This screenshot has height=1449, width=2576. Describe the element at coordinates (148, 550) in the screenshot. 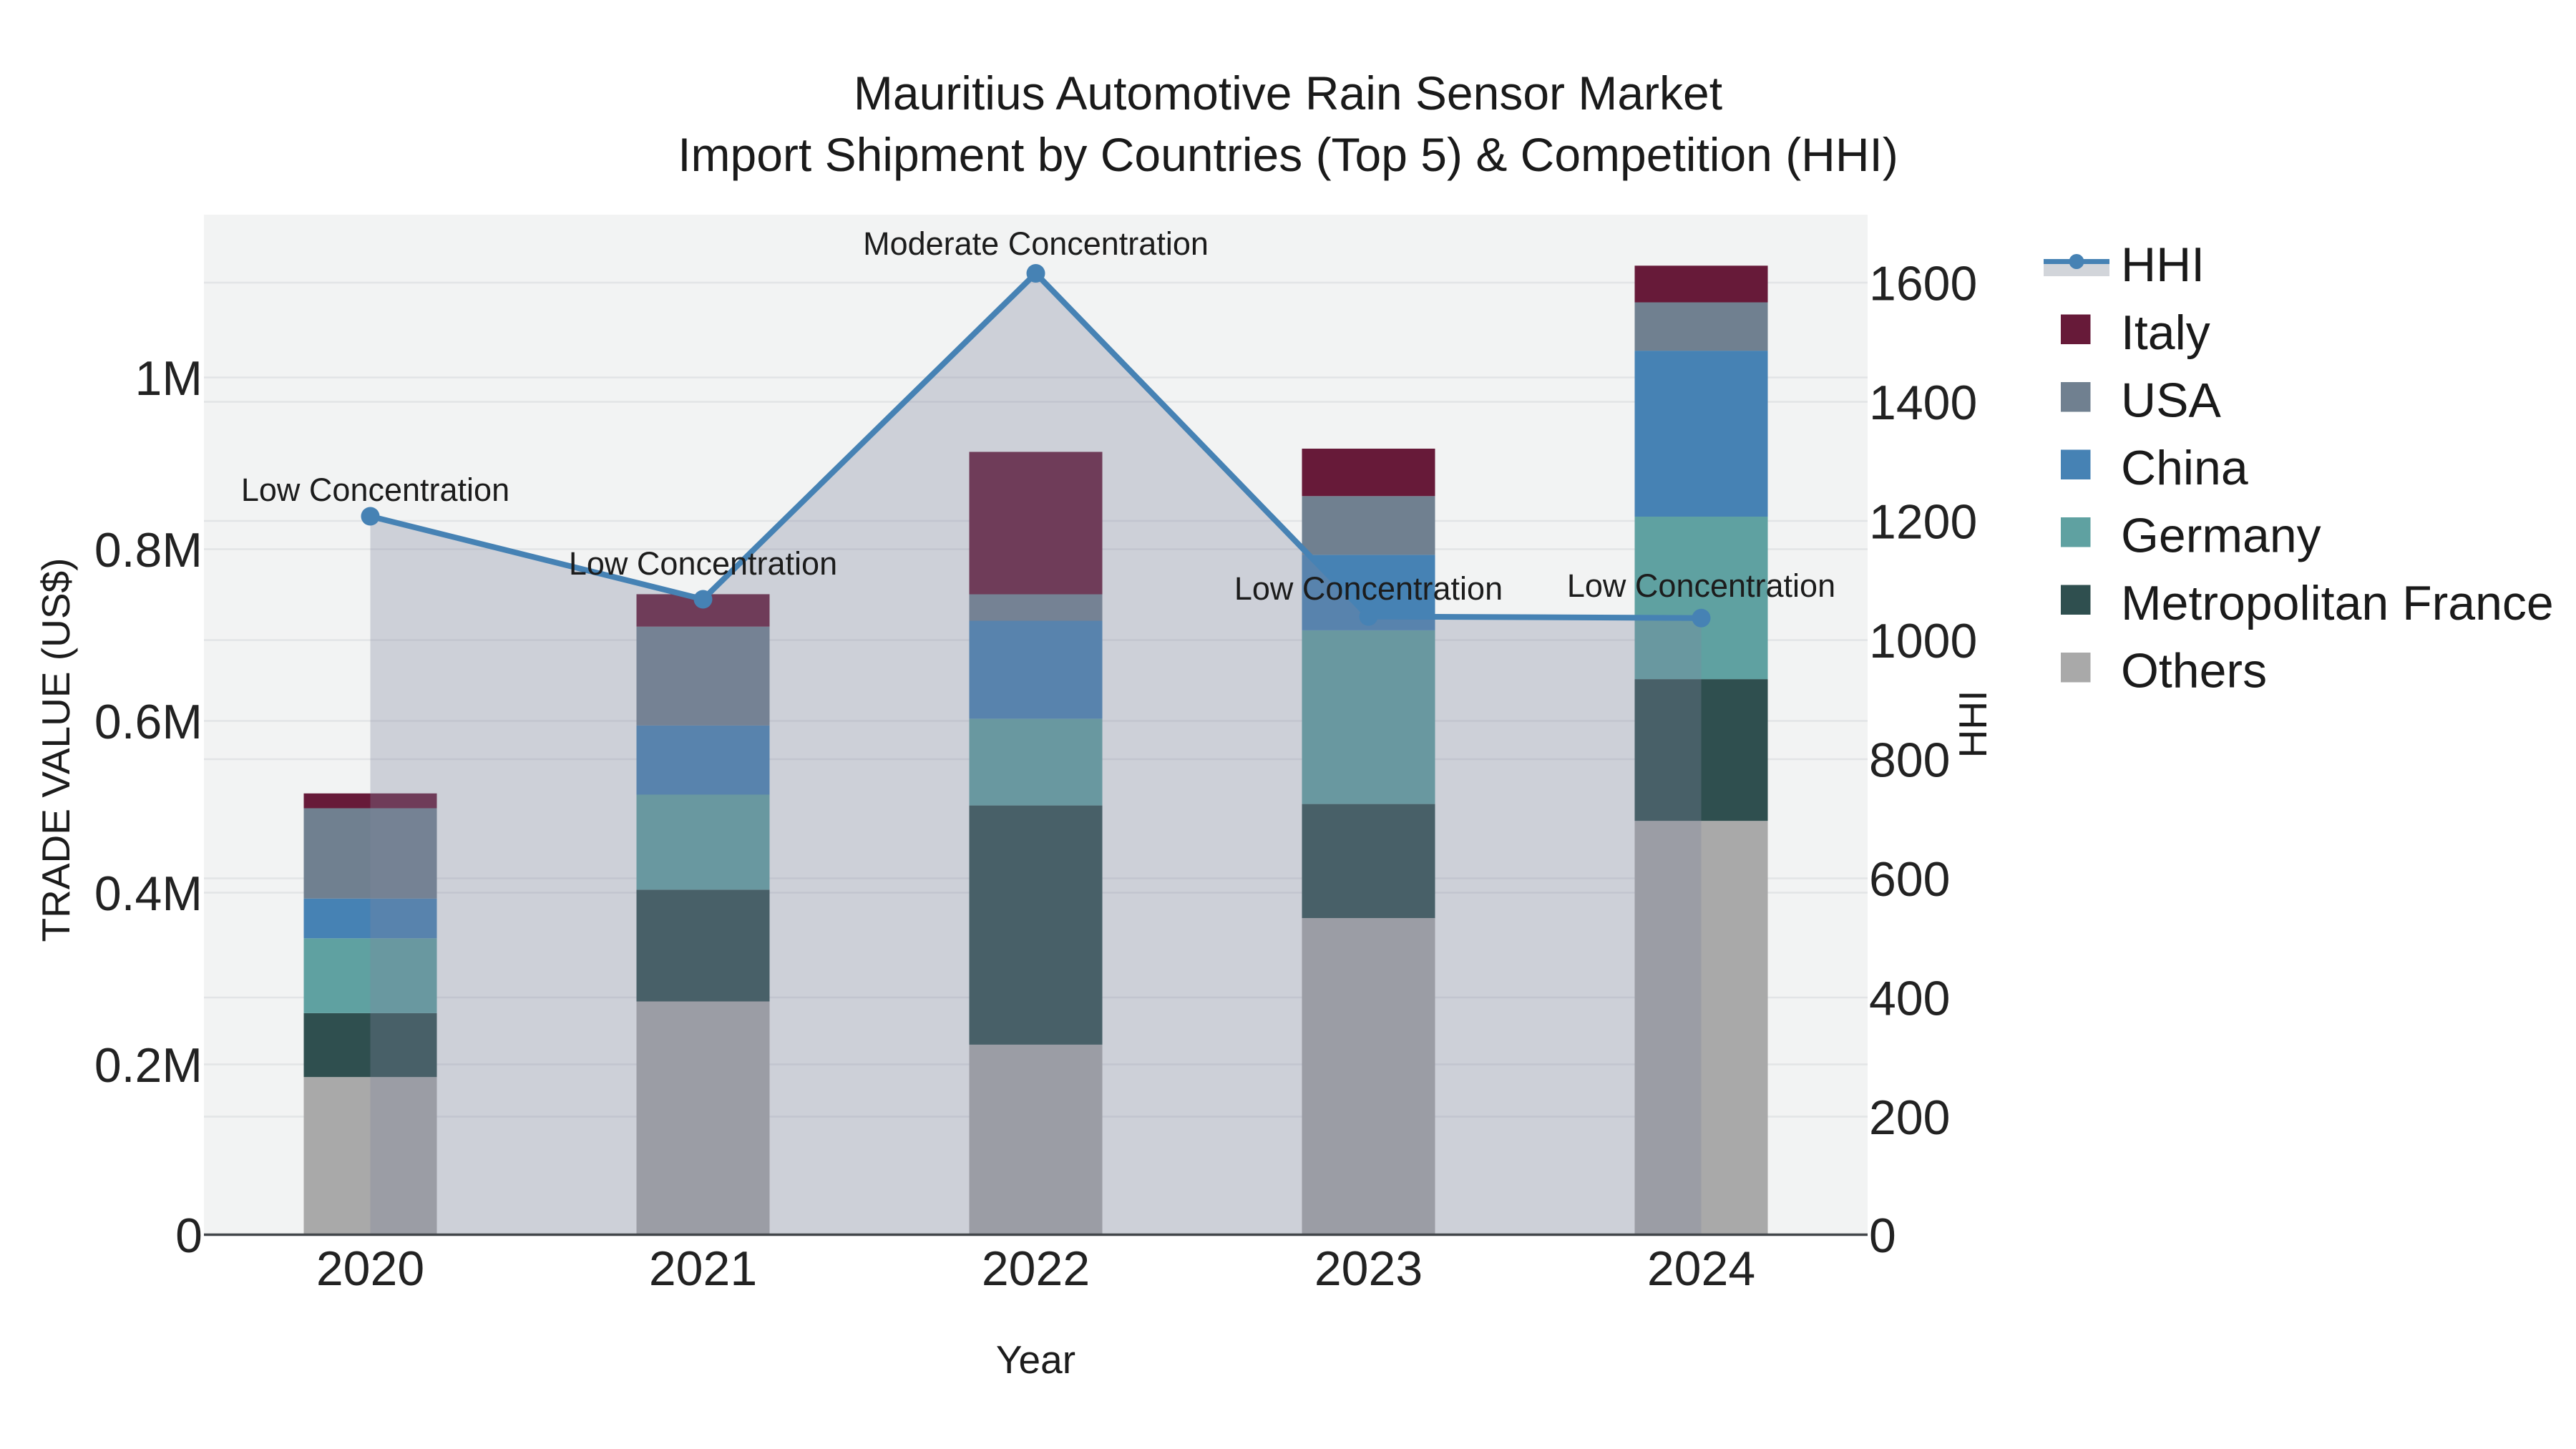

I see `svg-text: 0.8M` at that location.